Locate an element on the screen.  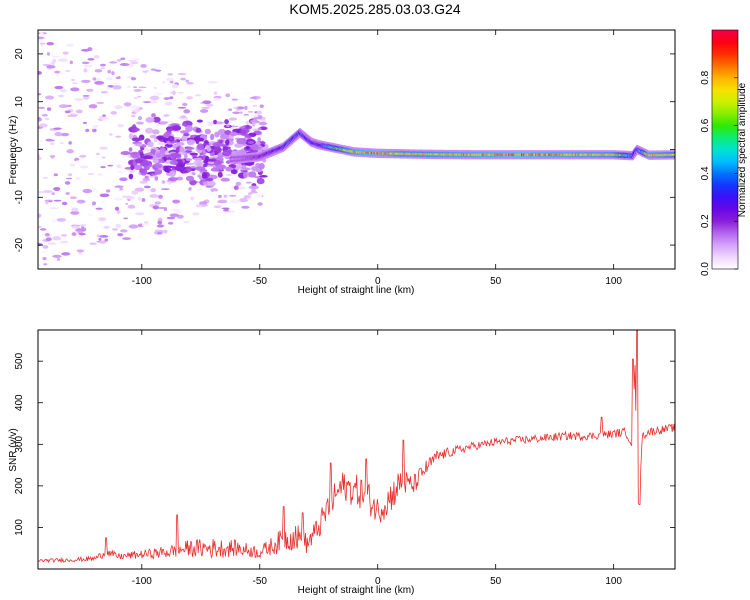
y-tick-label: 500 is located at coordinates (19, 360).